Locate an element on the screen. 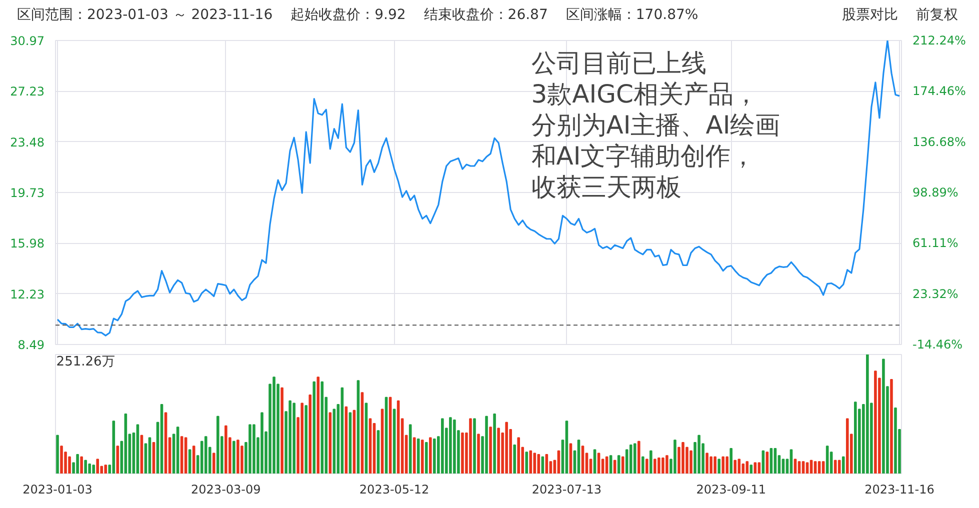 The height and width of the screenshot is (508, 979). x-tick-label: 2023-01-03 is located at coordinates (57, 489).